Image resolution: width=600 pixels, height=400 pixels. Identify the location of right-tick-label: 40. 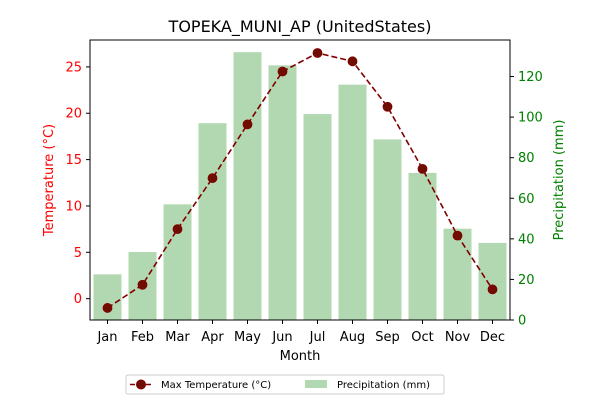
(526, 239).